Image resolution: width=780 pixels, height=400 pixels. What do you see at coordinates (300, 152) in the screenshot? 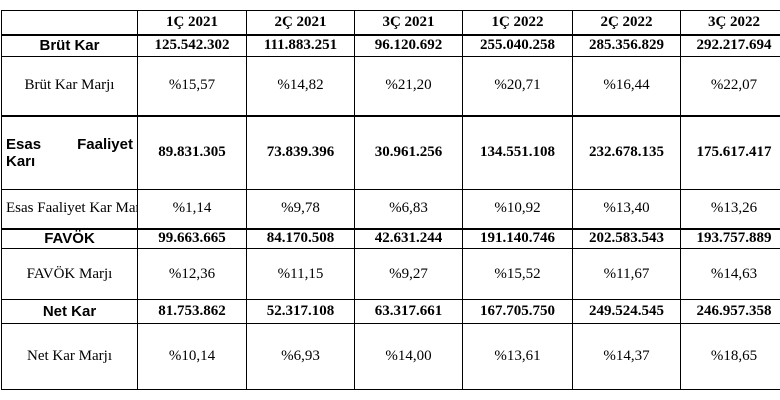
I see `table-cell: 73.839.396` at bounding box center [300, 152].